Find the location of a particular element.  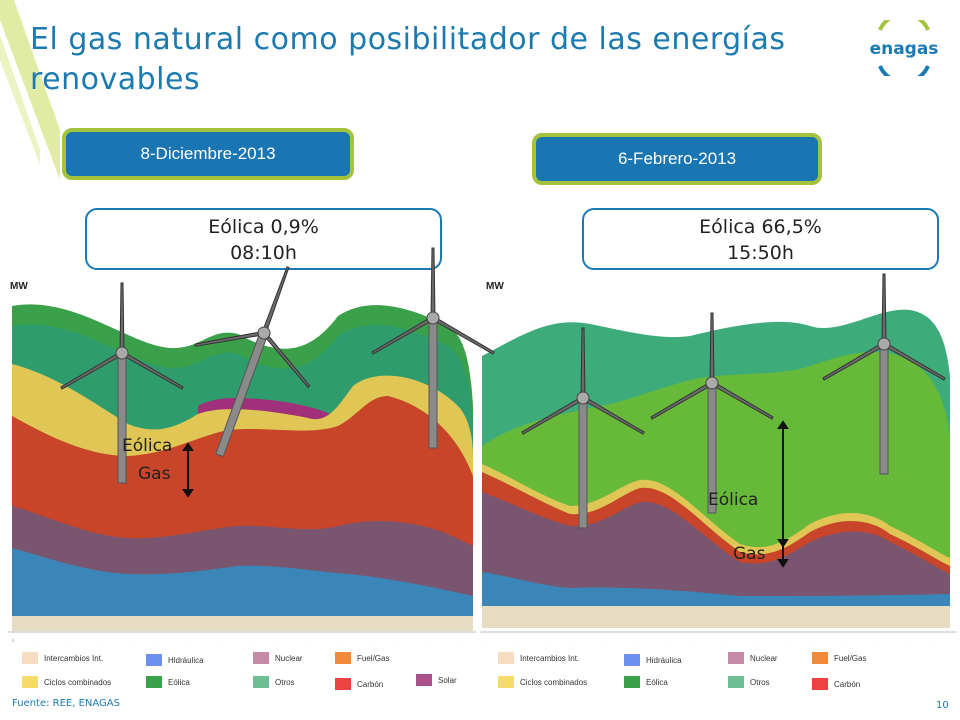

left-annot-gas: Gas is located at coordinates (154, 474).